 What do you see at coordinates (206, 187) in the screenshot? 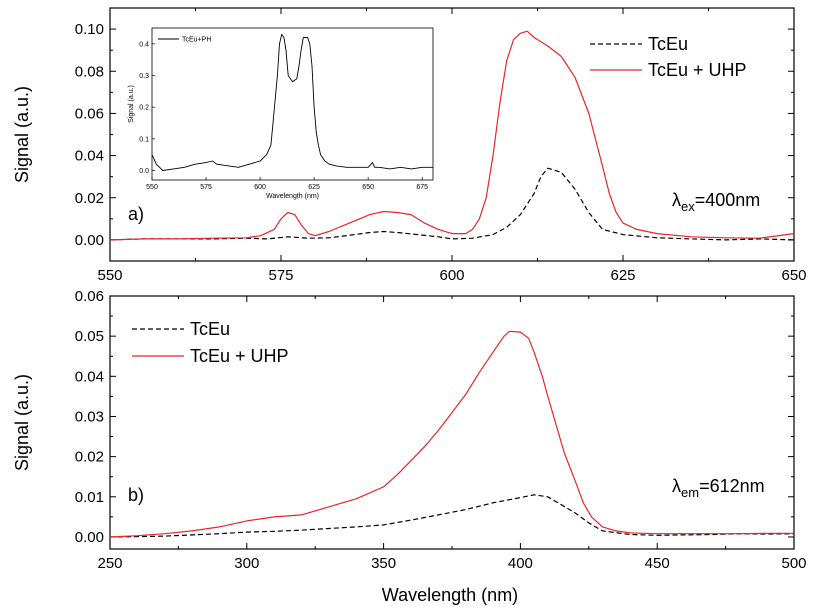
I see `inset-x-tick-label: 575` at bounding box center [206, 187].